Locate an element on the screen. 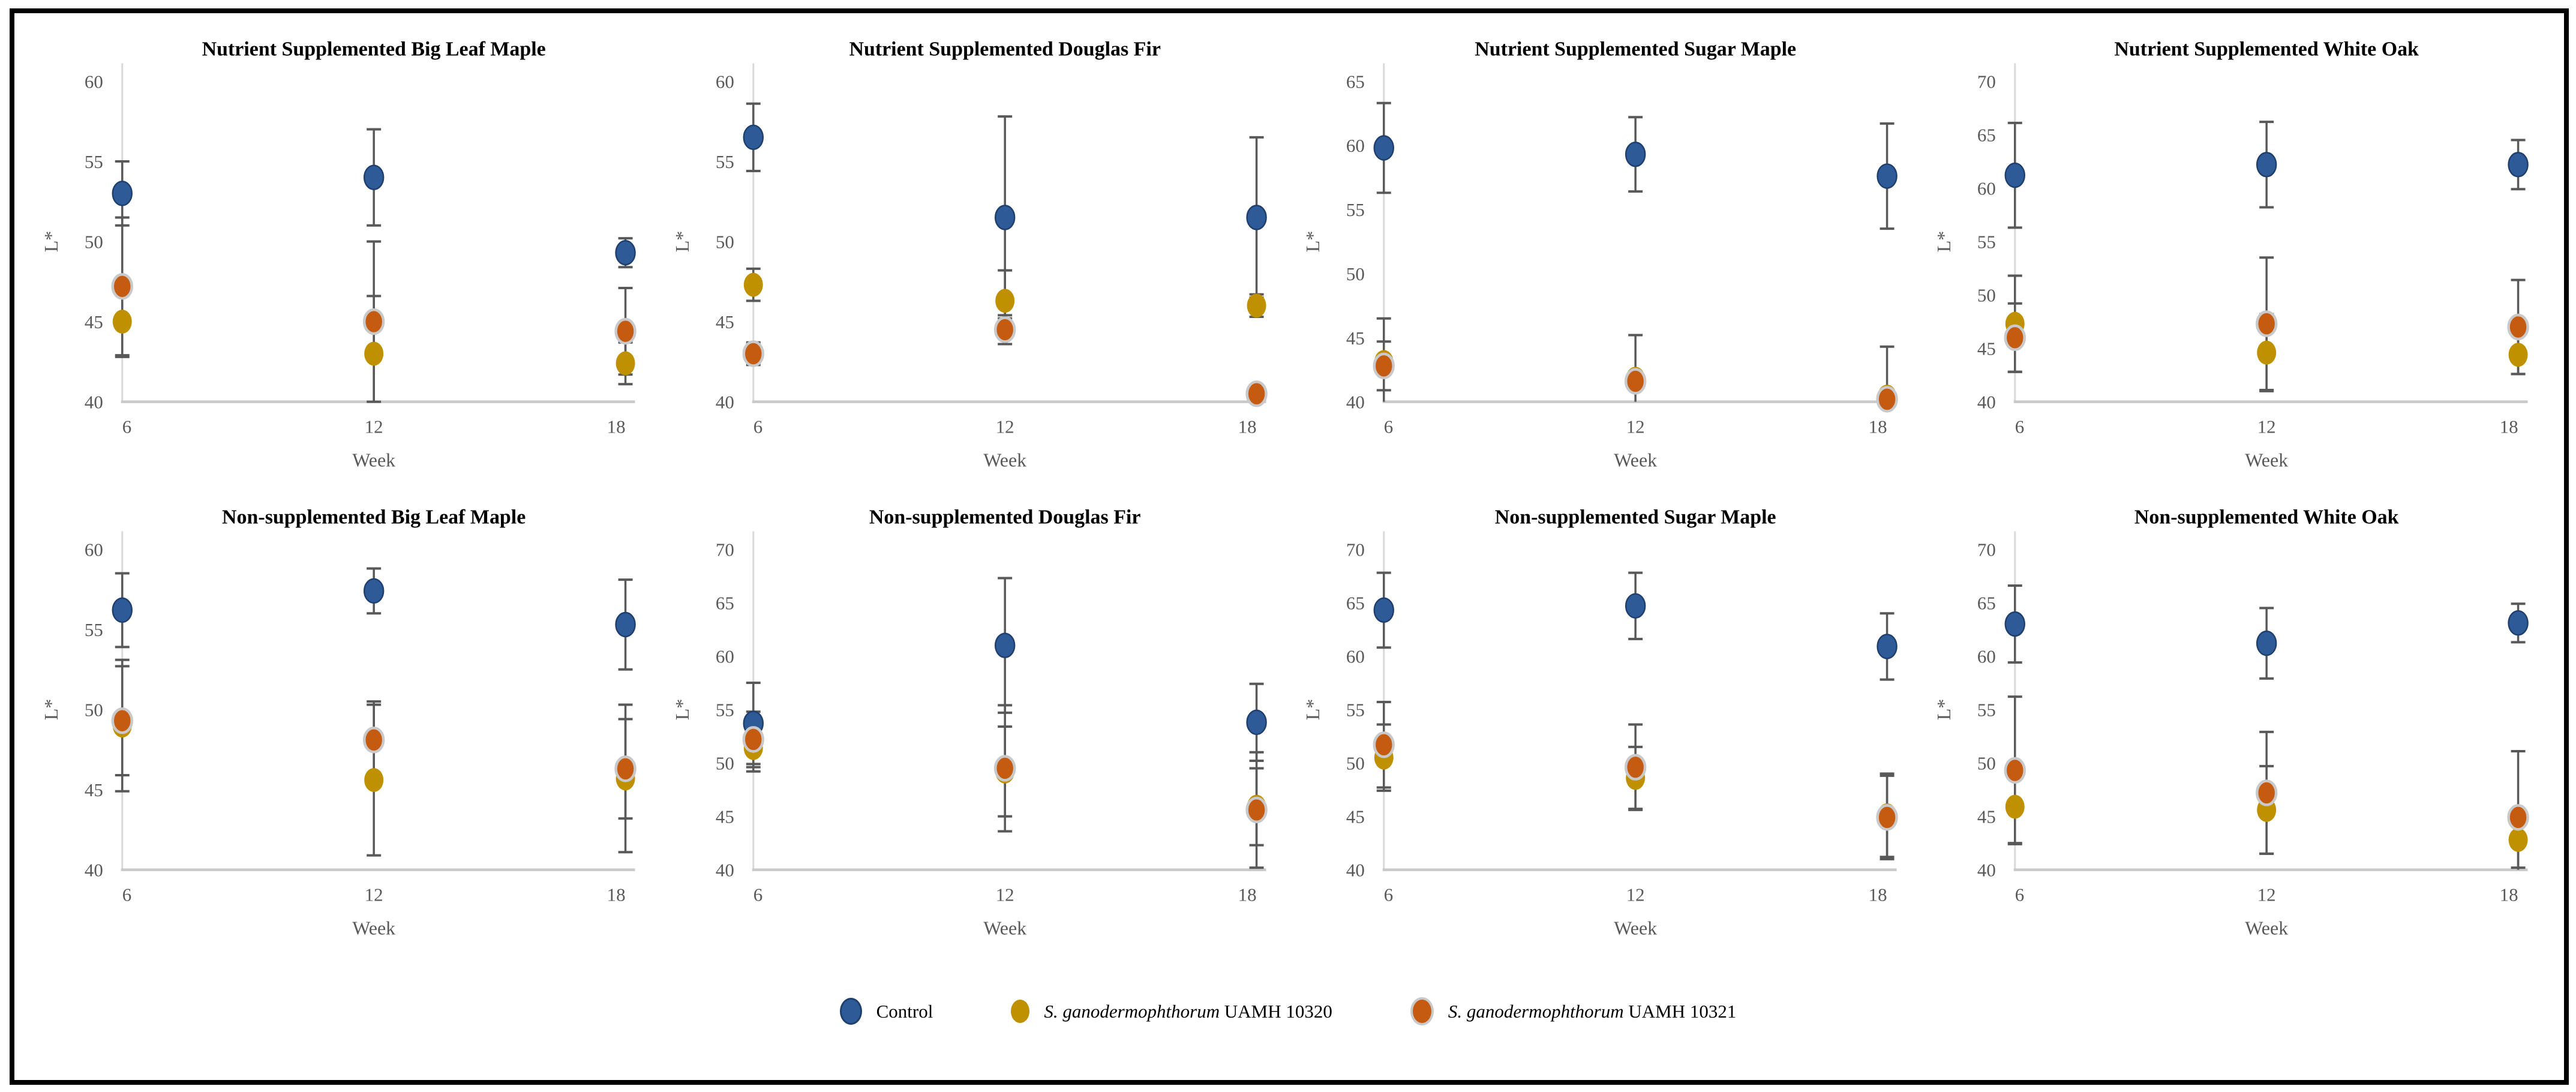 The image size is (2576, 1092). uamh10321-marker-icon is located at coordinates (1422, 1011).